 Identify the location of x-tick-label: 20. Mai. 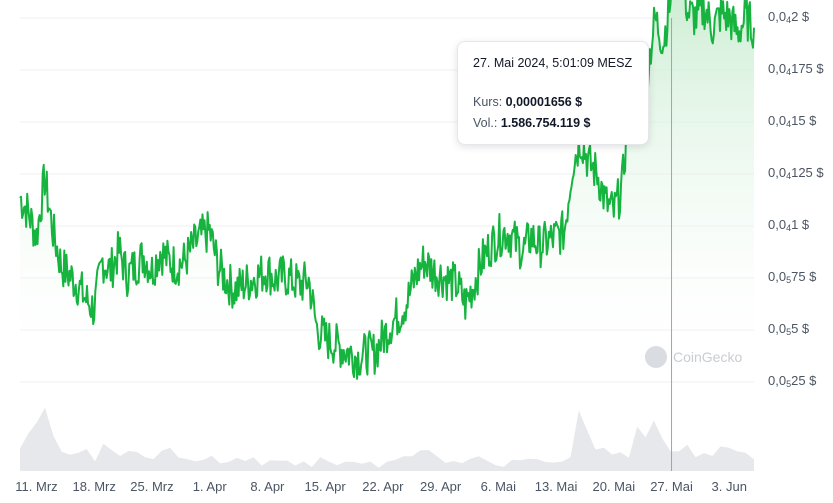
(614, 486).